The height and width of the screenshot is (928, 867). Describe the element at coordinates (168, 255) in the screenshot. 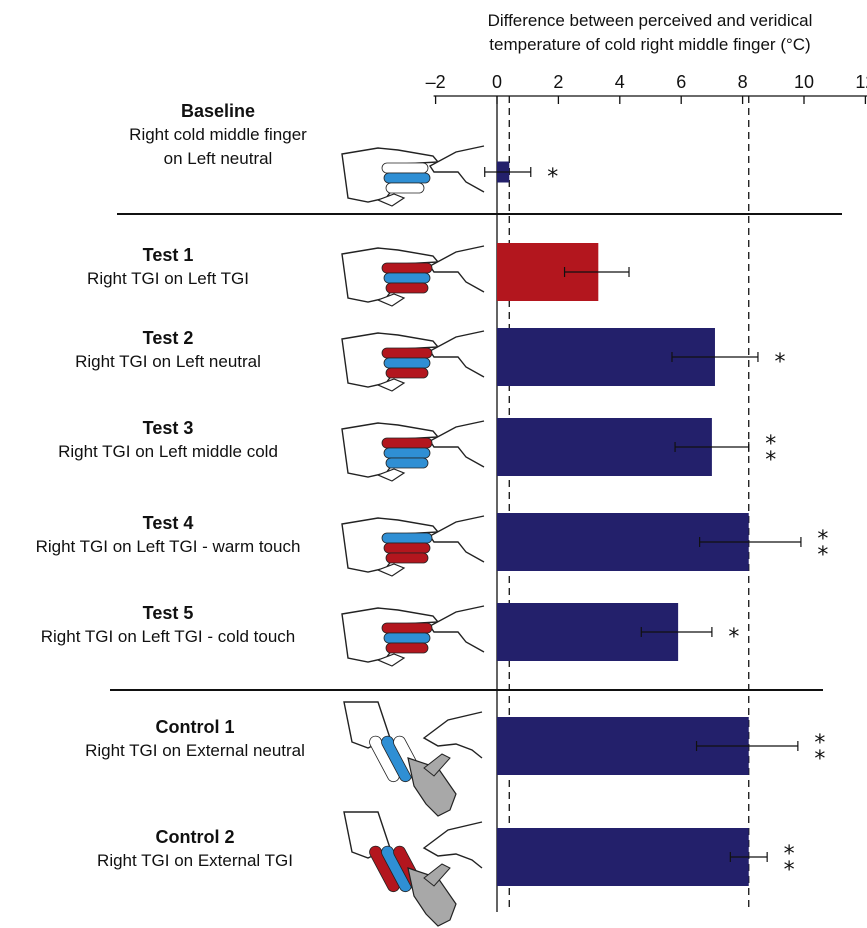

I see `row-title: Test 1` at that location.